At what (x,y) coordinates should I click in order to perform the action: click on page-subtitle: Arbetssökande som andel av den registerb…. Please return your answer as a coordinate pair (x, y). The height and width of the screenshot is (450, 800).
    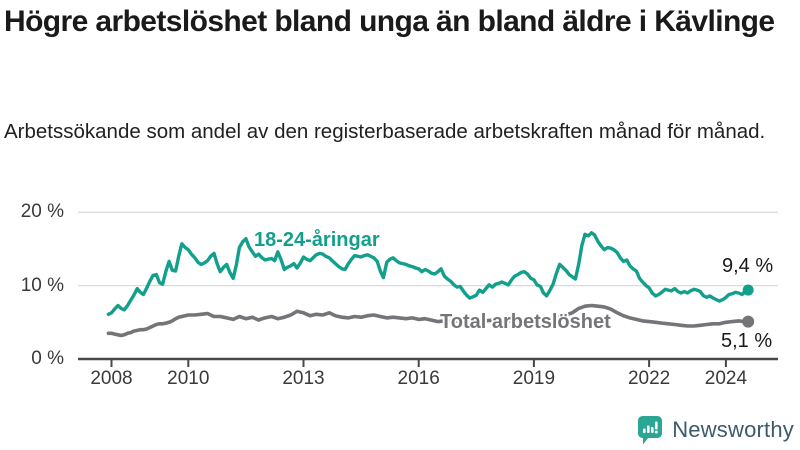
    Looking at the image, I should click on (385, 131).